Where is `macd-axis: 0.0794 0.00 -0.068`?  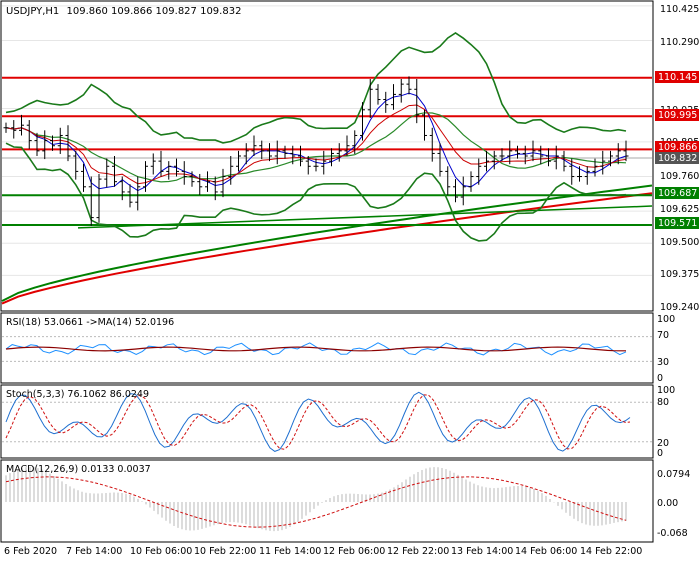 macd-axis: 0.0794 0.00 -0.068 is located at coordinates (673, 504).